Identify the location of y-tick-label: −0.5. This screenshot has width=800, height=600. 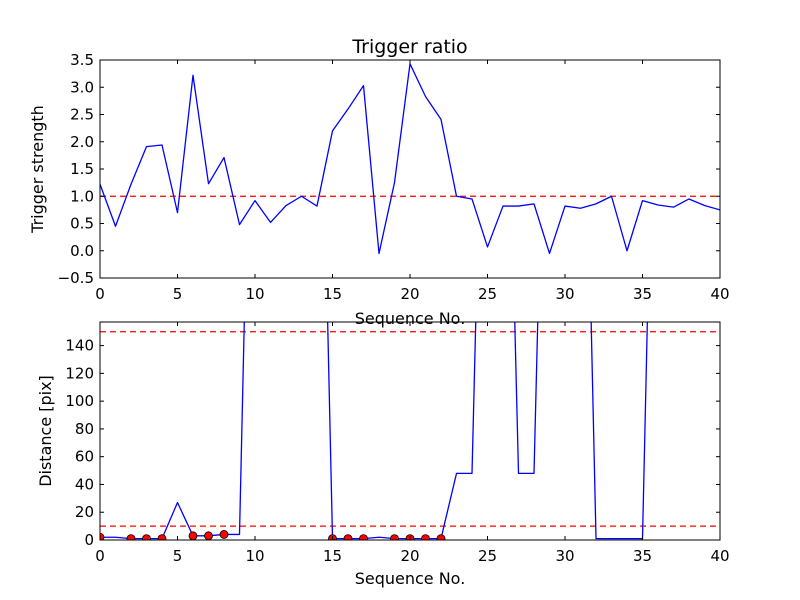
(76, 278).